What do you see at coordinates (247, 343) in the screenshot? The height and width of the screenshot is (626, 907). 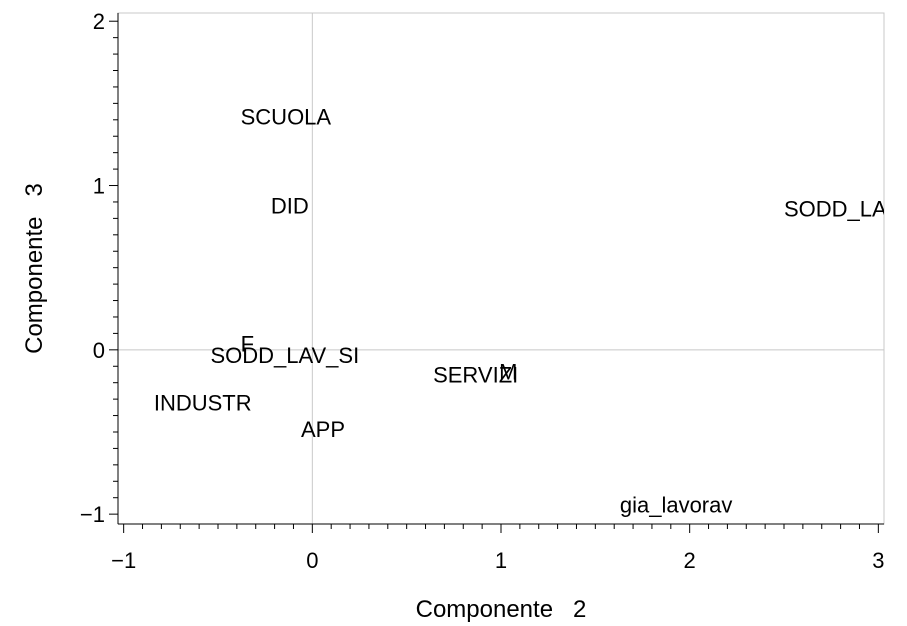 I see `point-label: F` at bounding box center [247, 343].